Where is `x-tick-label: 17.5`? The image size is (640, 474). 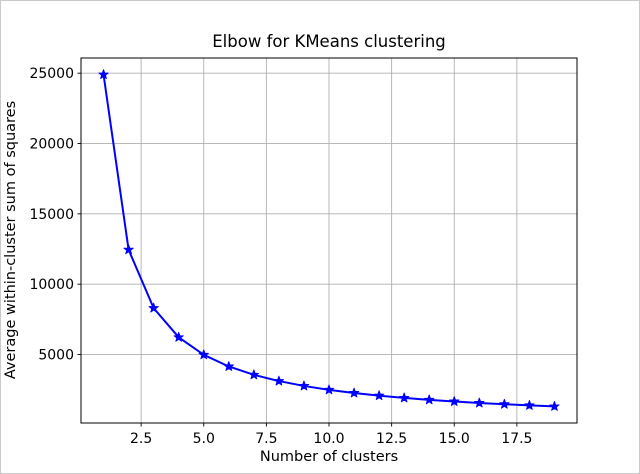
x-tick-label: 17.5 is located at coordinates (516, 439).